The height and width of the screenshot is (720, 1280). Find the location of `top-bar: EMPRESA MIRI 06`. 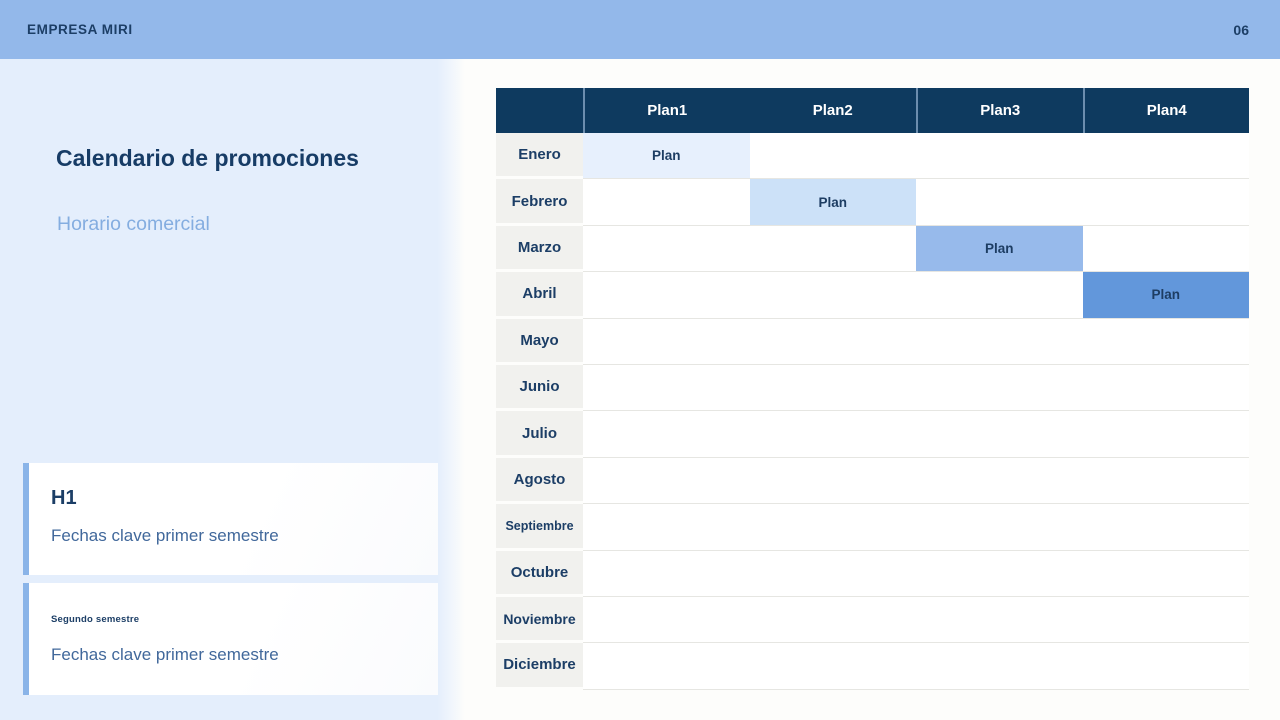

top-bar: EMPRESA MIRI 06 is located at coordinates (640, 29).